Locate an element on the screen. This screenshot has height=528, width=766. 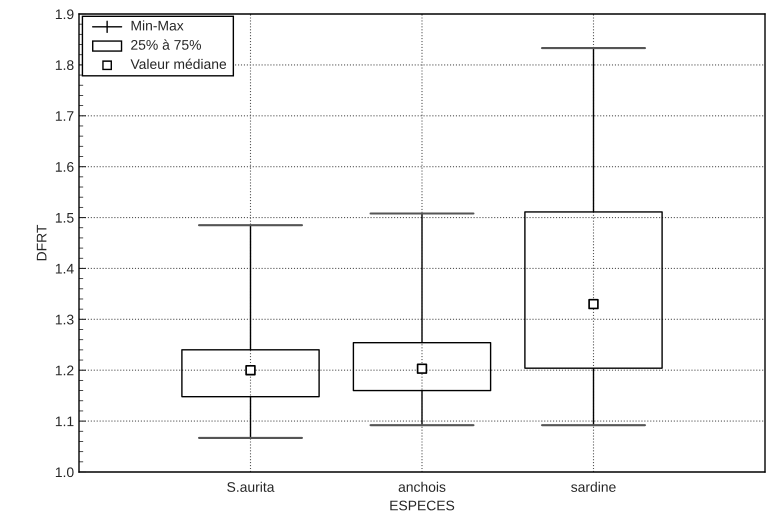
y-axis-title: DFRT is located at coordinates (41, 242).